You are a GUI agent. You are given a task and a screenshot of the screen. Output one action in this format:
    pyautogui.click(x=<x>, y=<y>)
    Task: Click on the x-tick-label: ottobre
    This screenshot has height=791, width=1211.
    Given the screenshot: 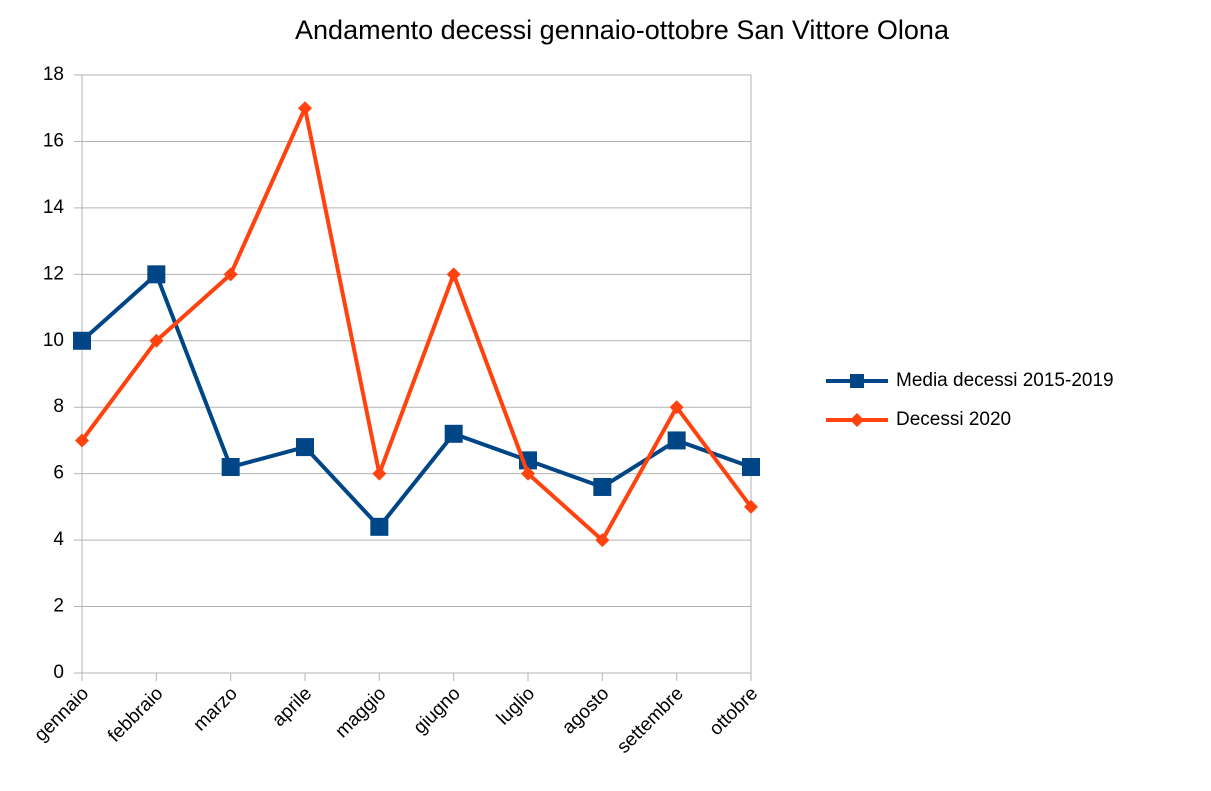 What is the action you would take?
    pyautogui.click(x=733, y=711)
    